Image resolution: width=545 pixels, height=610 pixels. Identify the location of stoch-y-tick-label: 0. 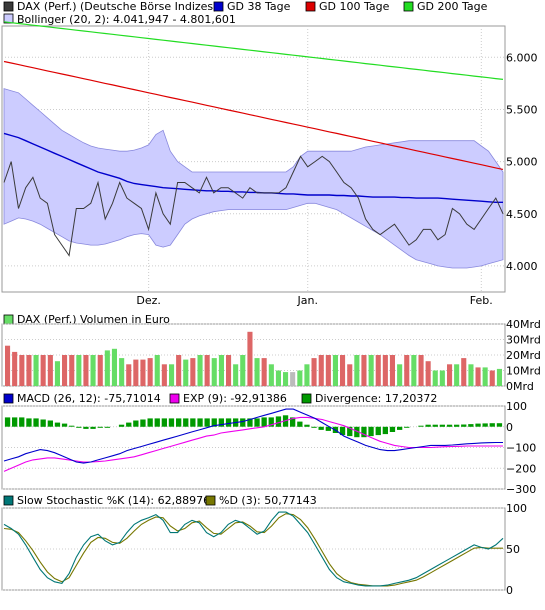
(509, 590).